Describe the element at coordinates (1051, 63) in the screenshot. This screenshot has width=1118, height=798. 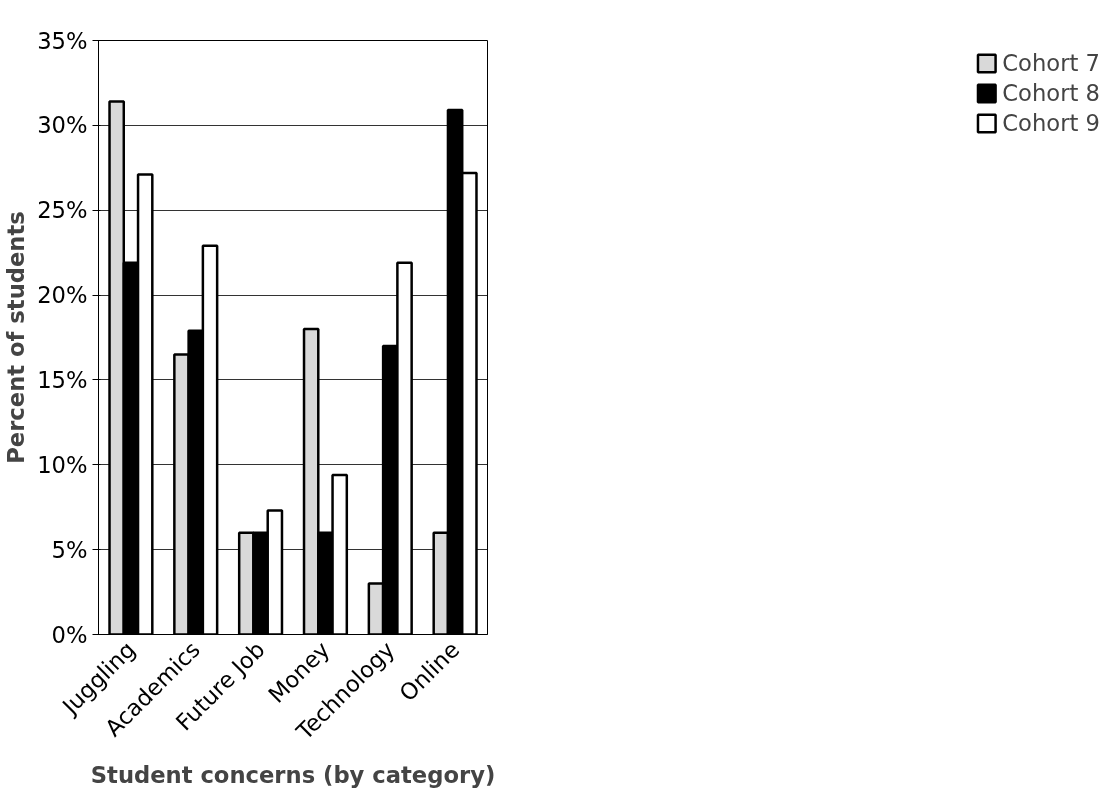
I see `legend-label: Cohort 7` at that location.